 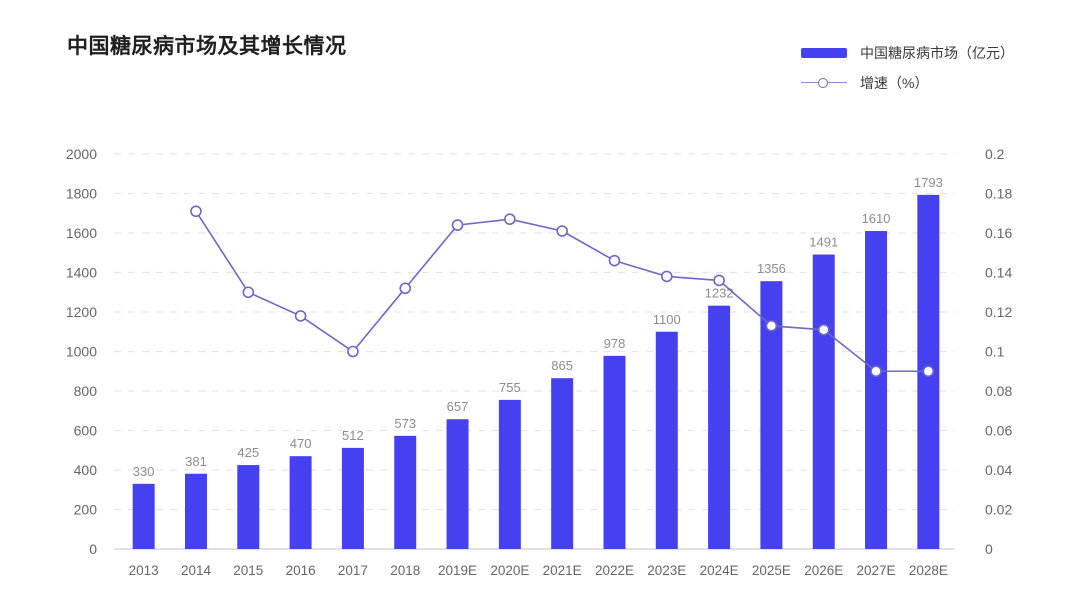 I want to click on left-axis-tick: 400, so click(x=86, y=470).